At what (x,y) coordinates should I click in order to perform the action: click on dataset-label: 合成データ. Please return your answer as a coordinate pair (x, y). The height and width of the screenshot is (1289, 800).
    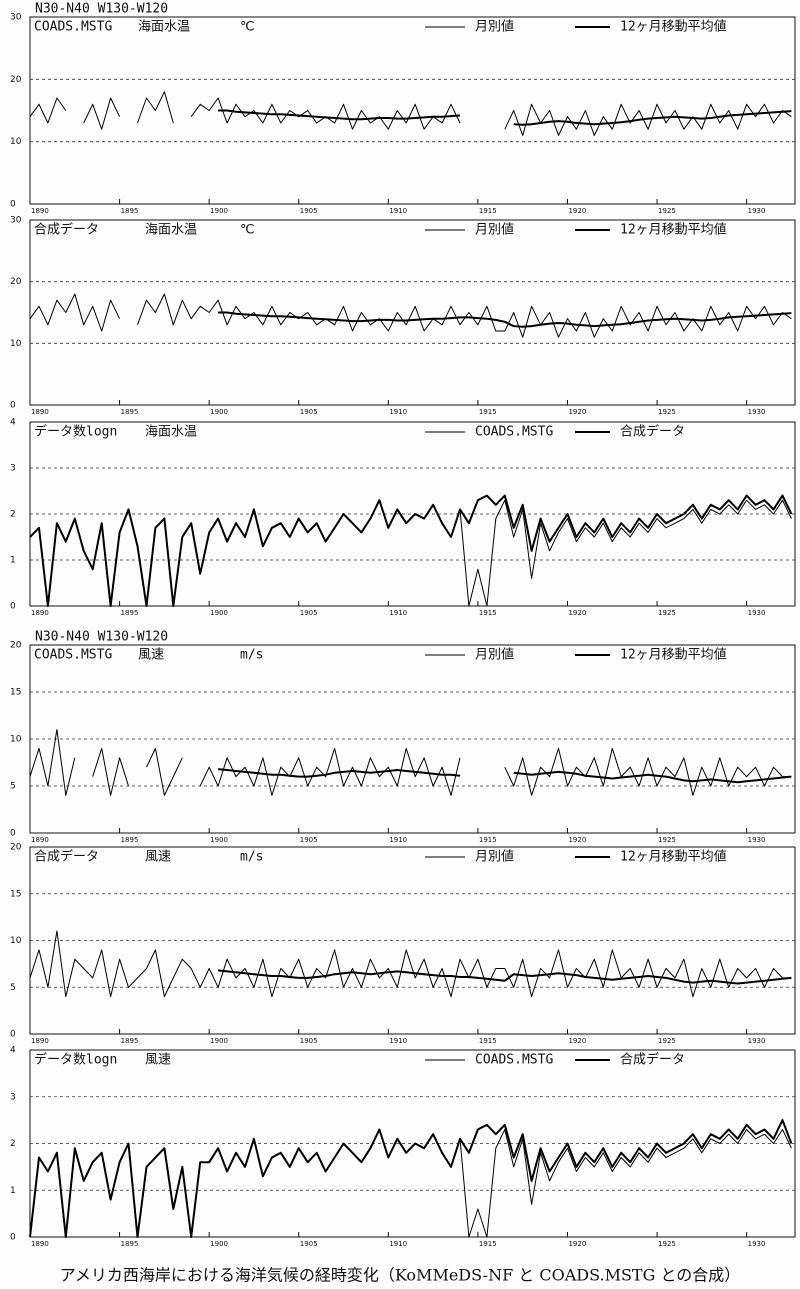
    Looking at the image, I should click on (66, 230).